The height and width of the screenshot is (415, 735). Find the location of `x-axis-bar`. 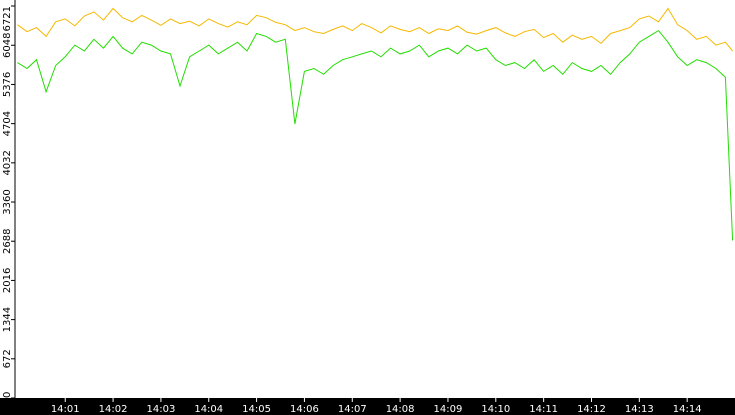

x-axis-bar is located at coordinates (367, 406).